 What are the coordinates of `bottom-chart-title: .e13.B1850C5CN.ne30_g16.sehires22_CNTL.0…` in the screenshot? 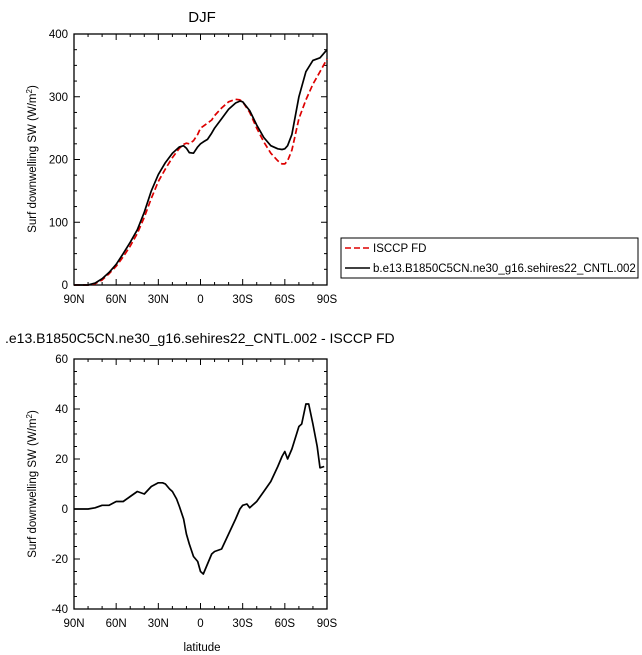 It's located at (200, 338).